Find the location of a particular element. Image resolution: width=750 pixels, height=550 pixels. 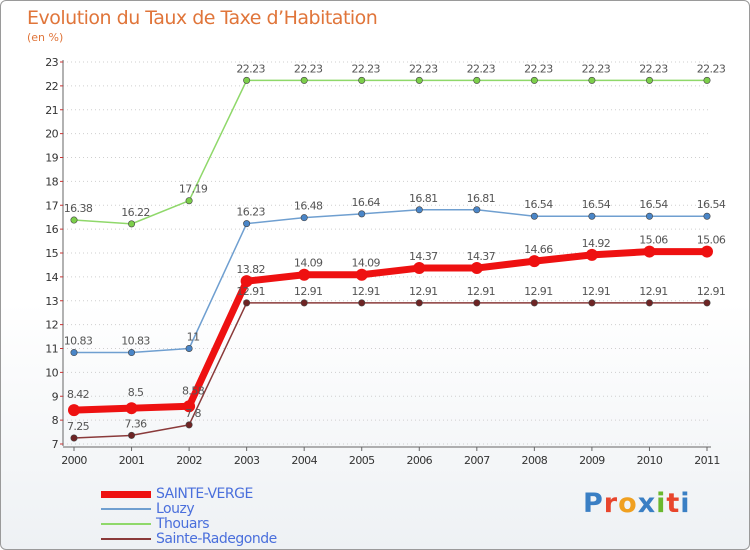

data-label-sainte-radegonde: 7.8 is located at coordinates (193, 413).